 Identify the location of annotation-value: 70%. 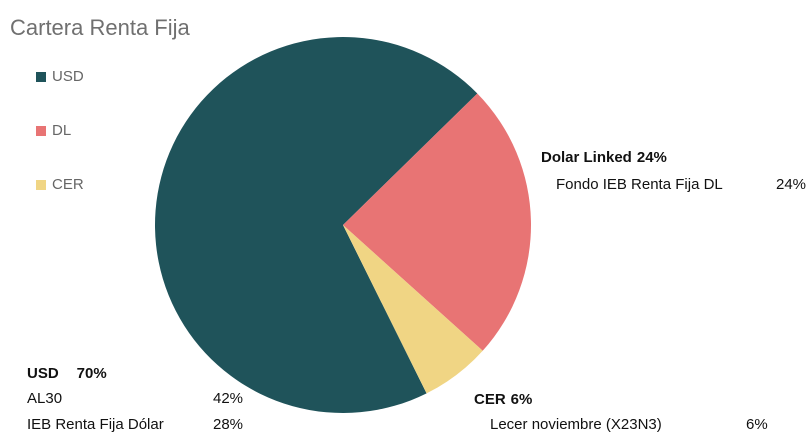
(92, 373).